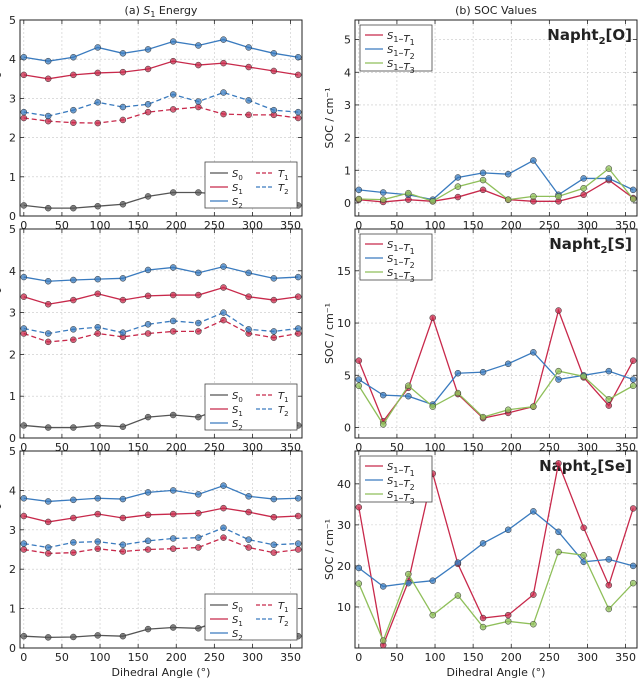  I want to click on x-tick-label: 0, so click(358, 657).